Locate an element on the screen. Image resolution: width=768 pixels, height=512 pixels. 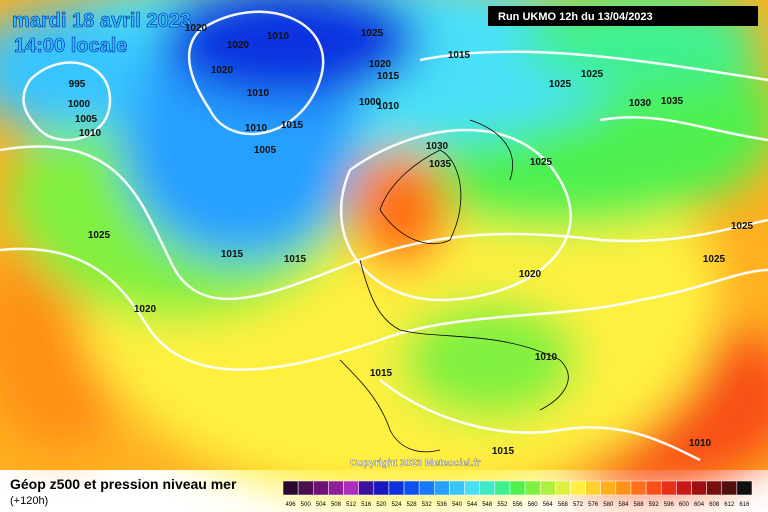
scale-label: 568 is located at coordinates (563, 505).